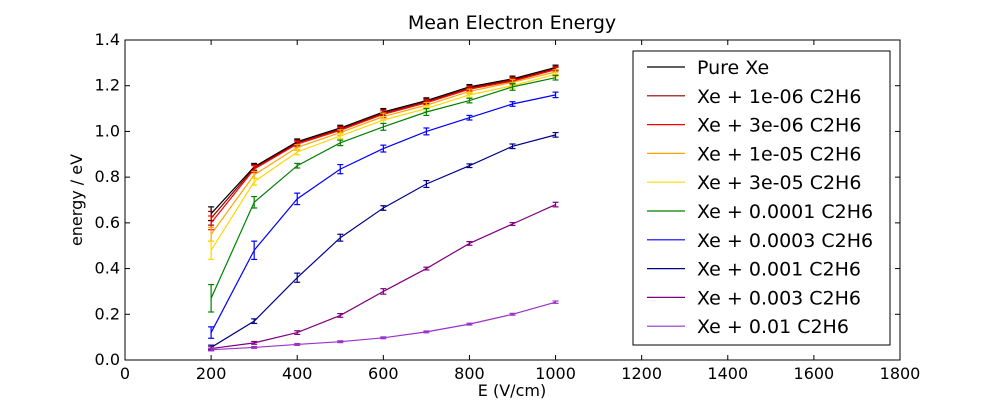  I want to click on legend-label: Pure Xe, so click(733, 68).